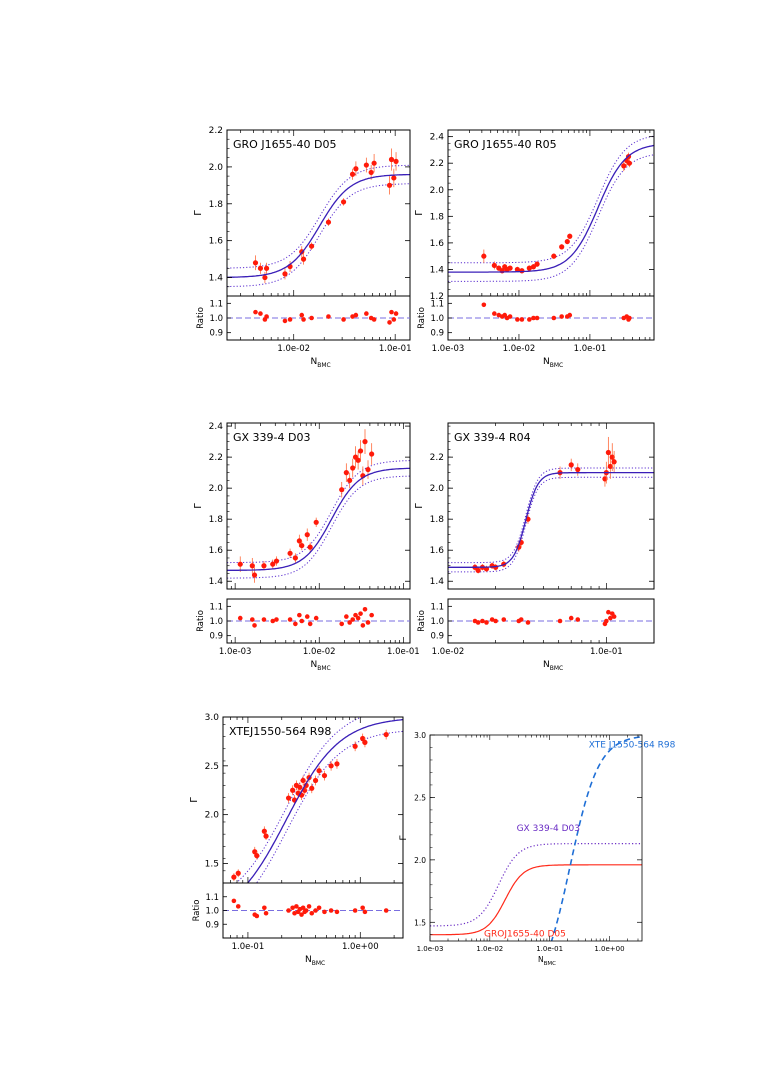 The height and width of the screenshot is (1080, 763). I want to click on ratio-tick-label: 1.0, so click(212, 912).